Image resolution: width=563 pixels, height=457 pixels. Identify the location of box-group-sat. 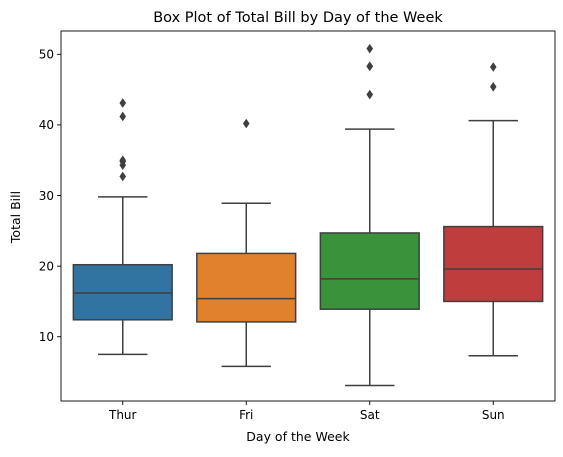
(369, 215).